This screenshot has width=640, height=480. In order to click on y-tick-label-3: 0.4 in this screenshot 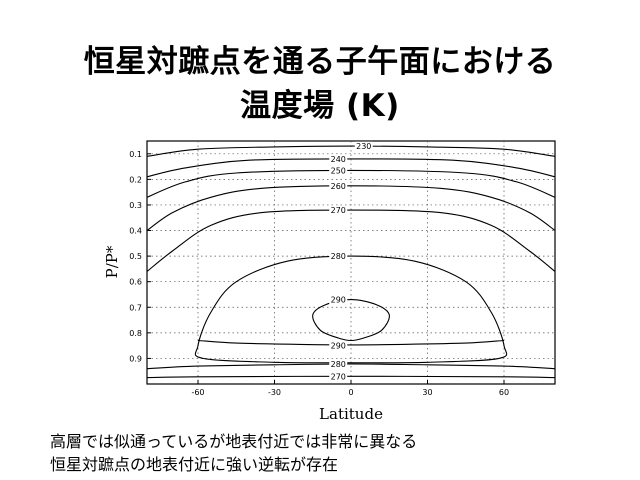, I will do `click(135, 231)`.